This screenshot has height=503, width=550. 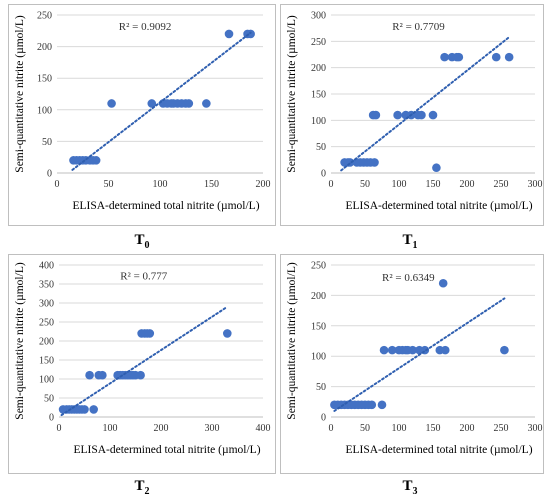 I want to click on chart-label-t2: T2, so click(x=142, y=487).